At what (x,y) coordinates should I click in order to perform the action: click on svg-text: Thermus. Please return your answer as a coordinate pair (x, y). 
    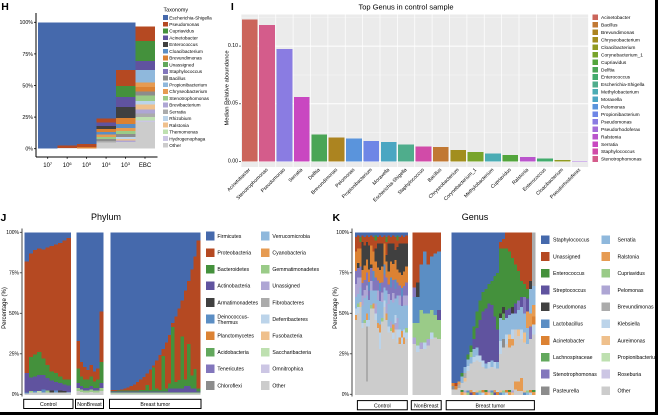
    Looking at the image, I should click on (227, 323).